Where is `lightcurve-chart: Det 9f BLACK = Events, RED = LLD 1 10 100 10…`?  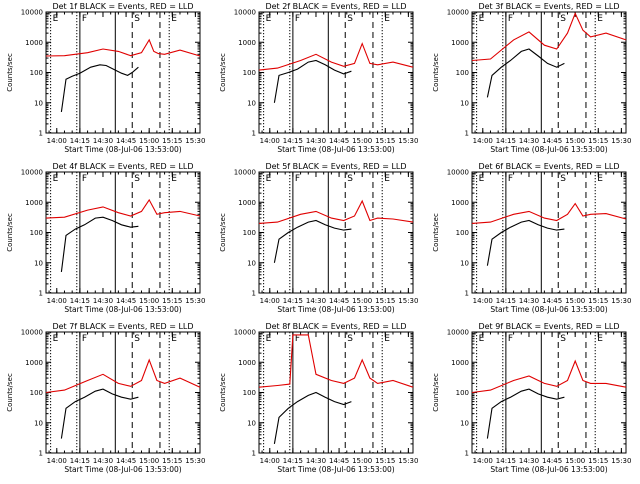 lightcurve-chart: Det 9f BLACK = Events, RED = LLD 1 10 100 10… is located at coordinates (531, 398).